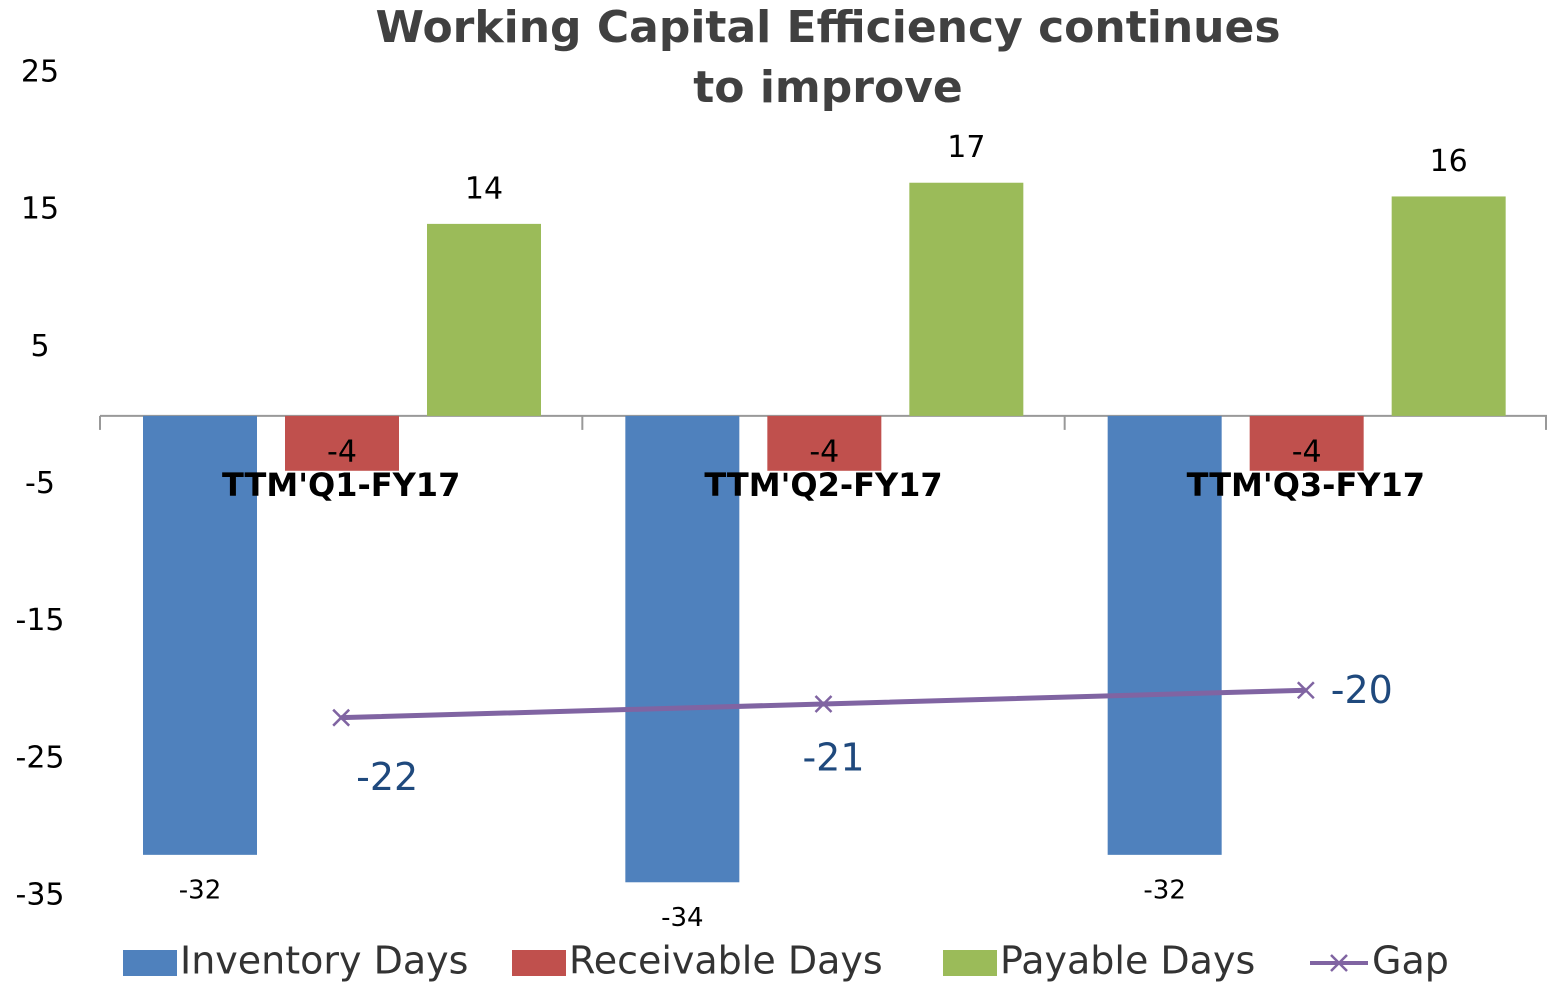  Describe the element at coordinates (1449, 161) in the screenshot. I see `data-label: 16` at that location.